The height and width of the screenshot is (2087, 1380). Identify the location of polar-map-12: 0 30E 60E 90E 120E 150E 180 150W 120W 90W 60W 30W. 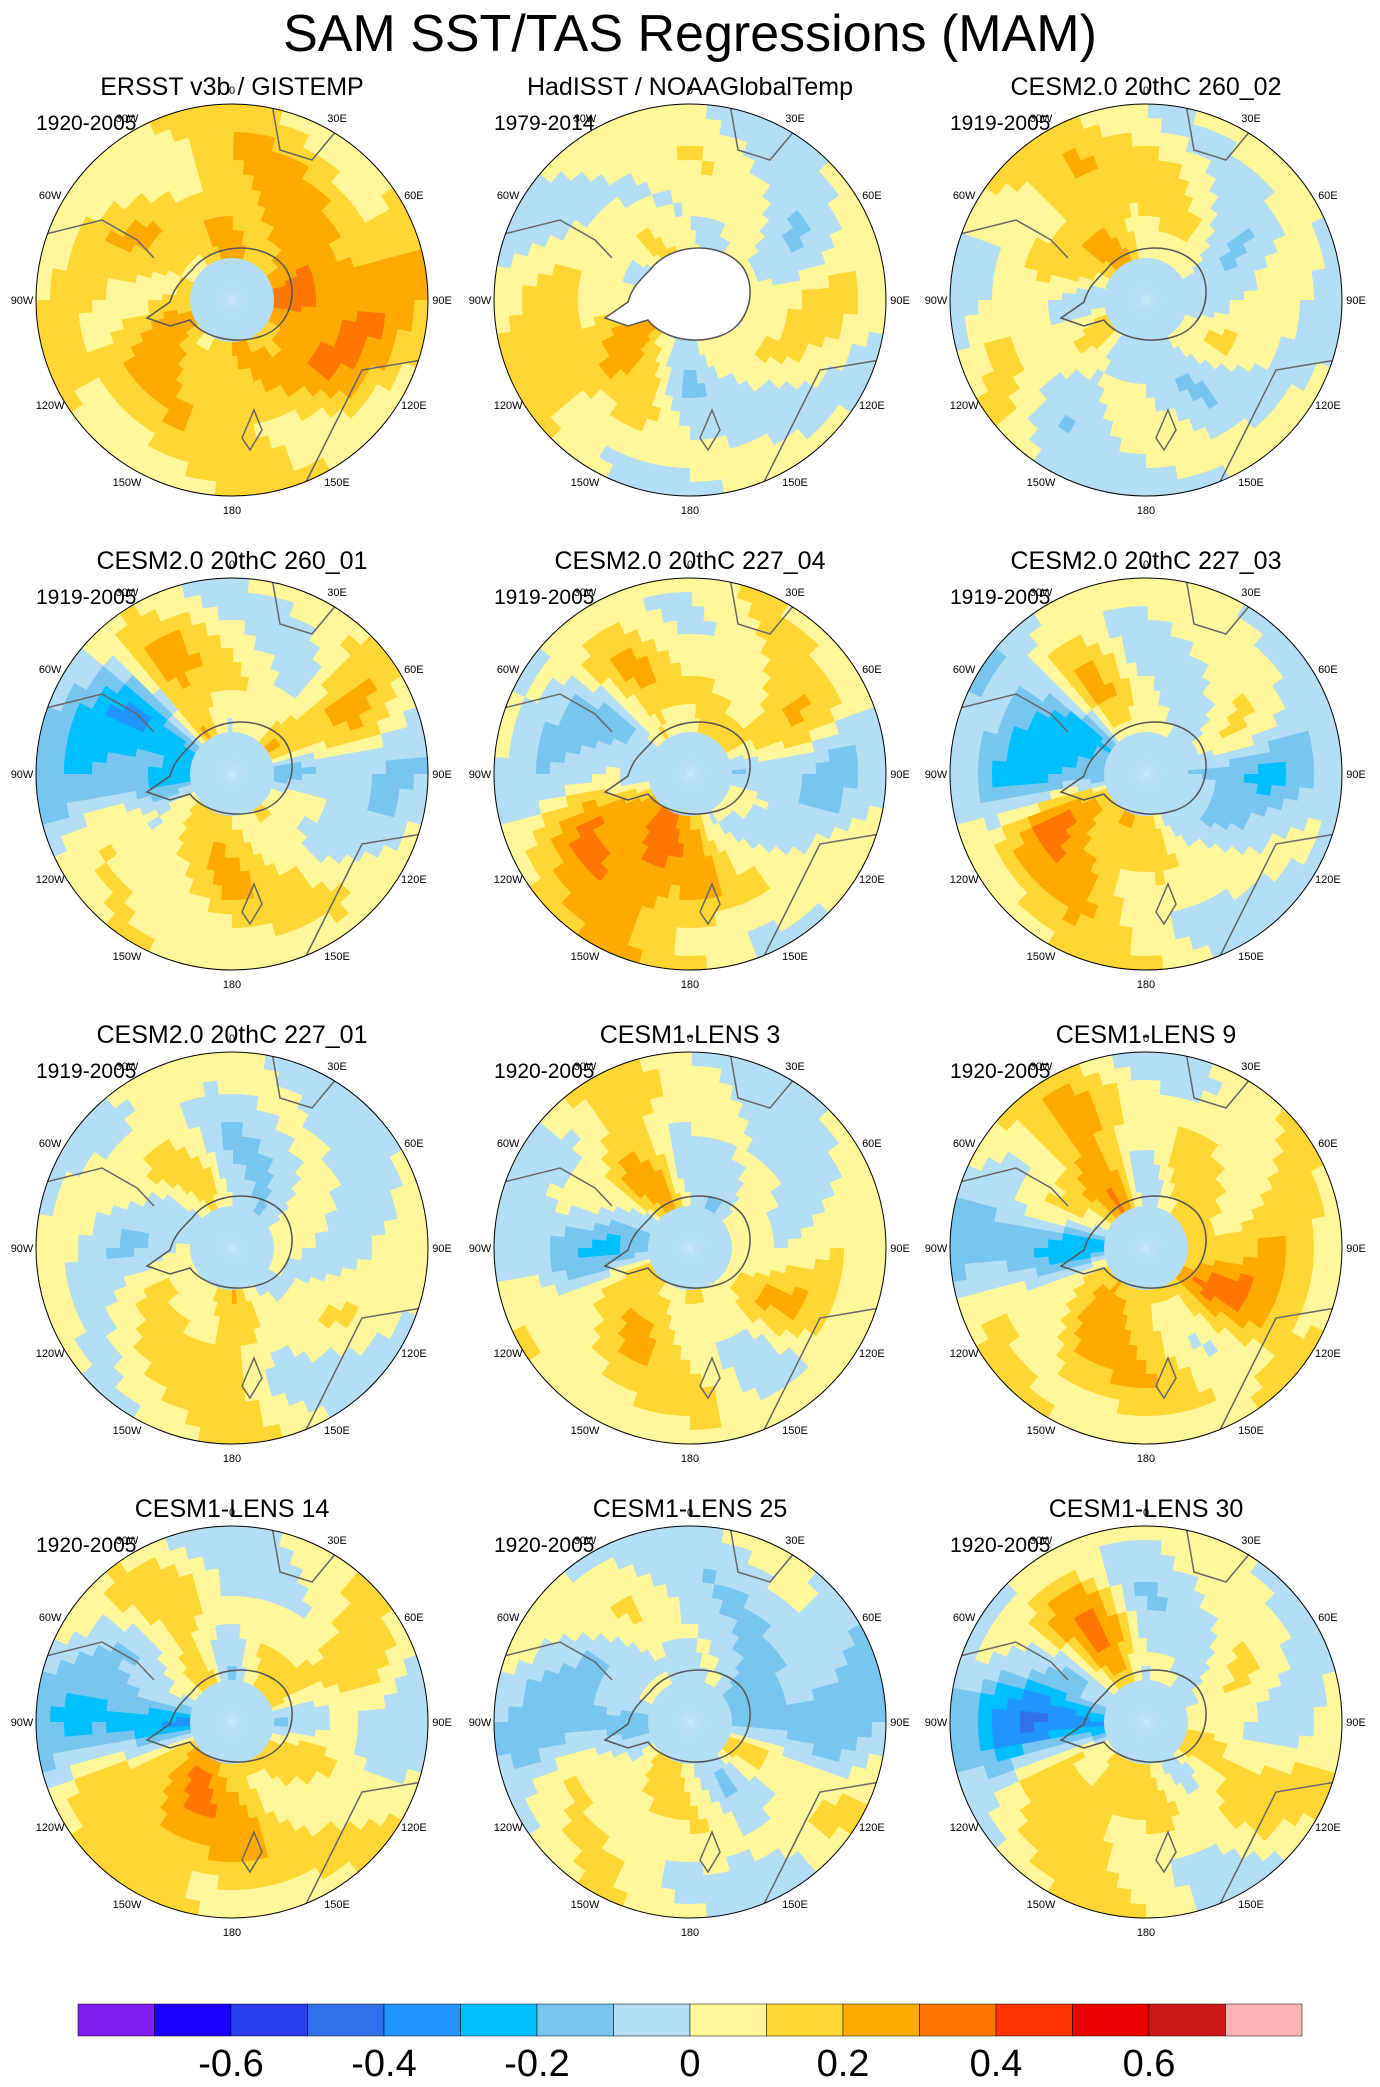
(1145, 1723).